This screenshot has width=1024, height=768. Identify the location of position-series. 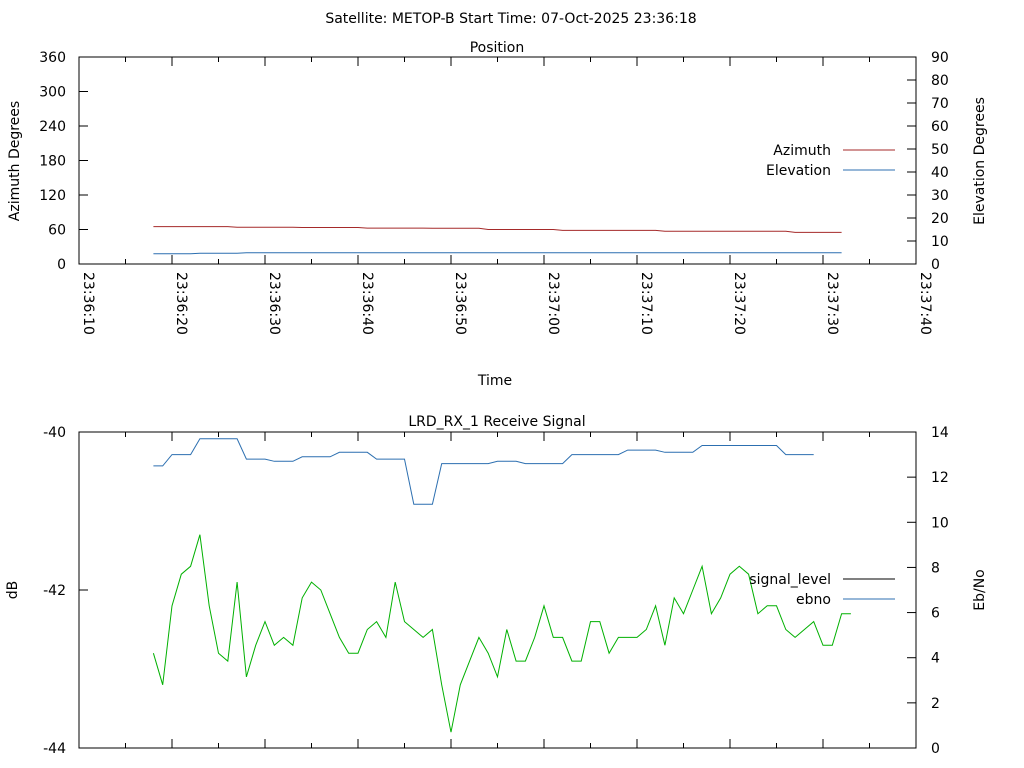
(497, 240).